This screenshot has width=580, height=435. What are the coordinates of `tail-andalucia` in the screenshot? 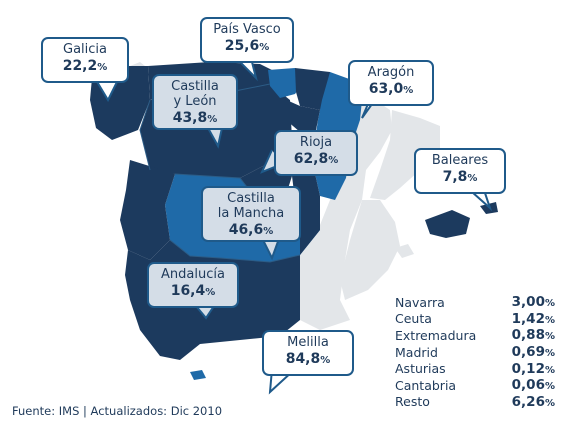 It's located at (205, 312).